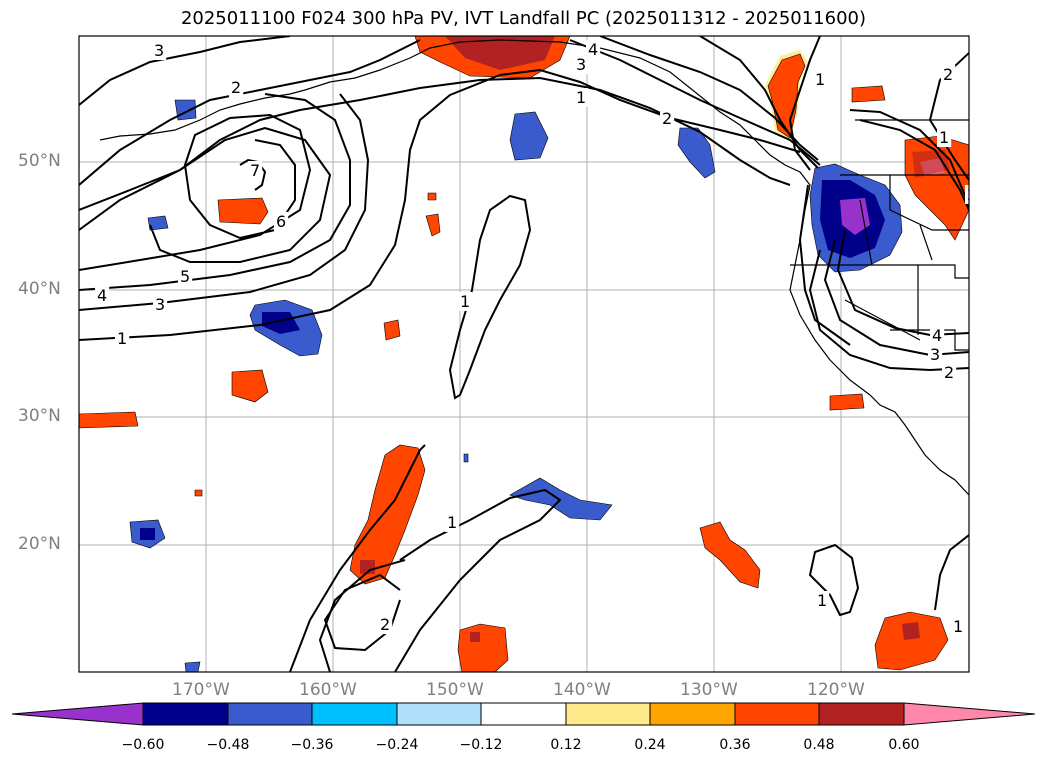 The width and height of the screenshot is (1047, 765). Describe the element at coordinates (201, 690) in the screenshot. I see `lon-label: 170°W` at that location.